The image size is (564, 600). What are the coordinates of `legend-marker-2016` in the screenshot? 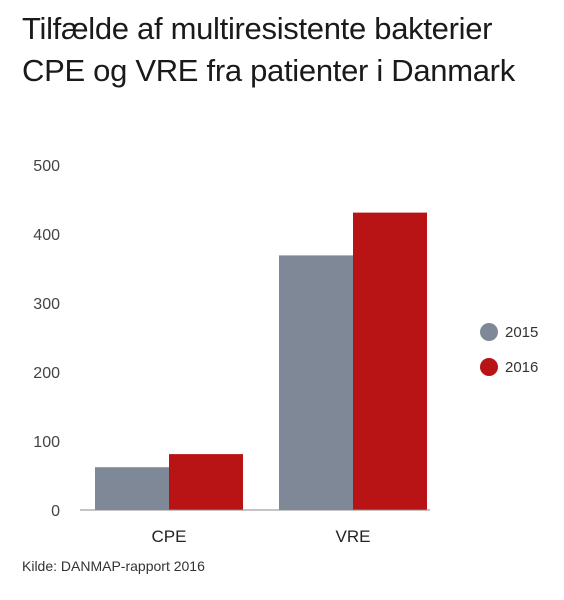 It's located at (489, 367).